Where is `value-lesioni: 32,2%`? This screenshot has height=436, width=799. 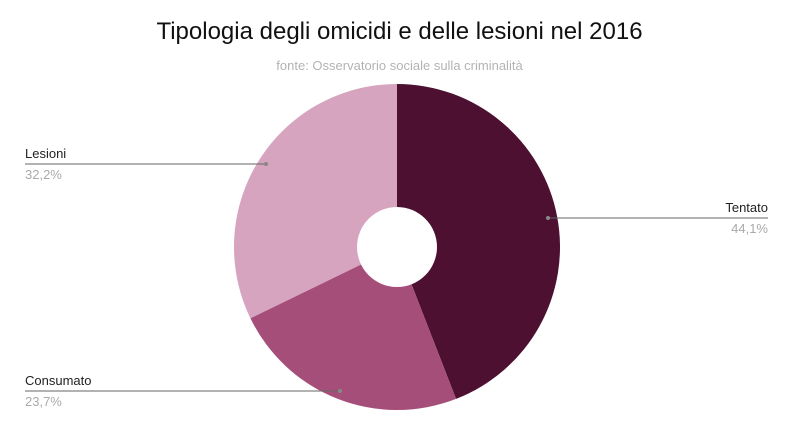 value-lesioni: 32,2% is located at coordinates (43, 174).